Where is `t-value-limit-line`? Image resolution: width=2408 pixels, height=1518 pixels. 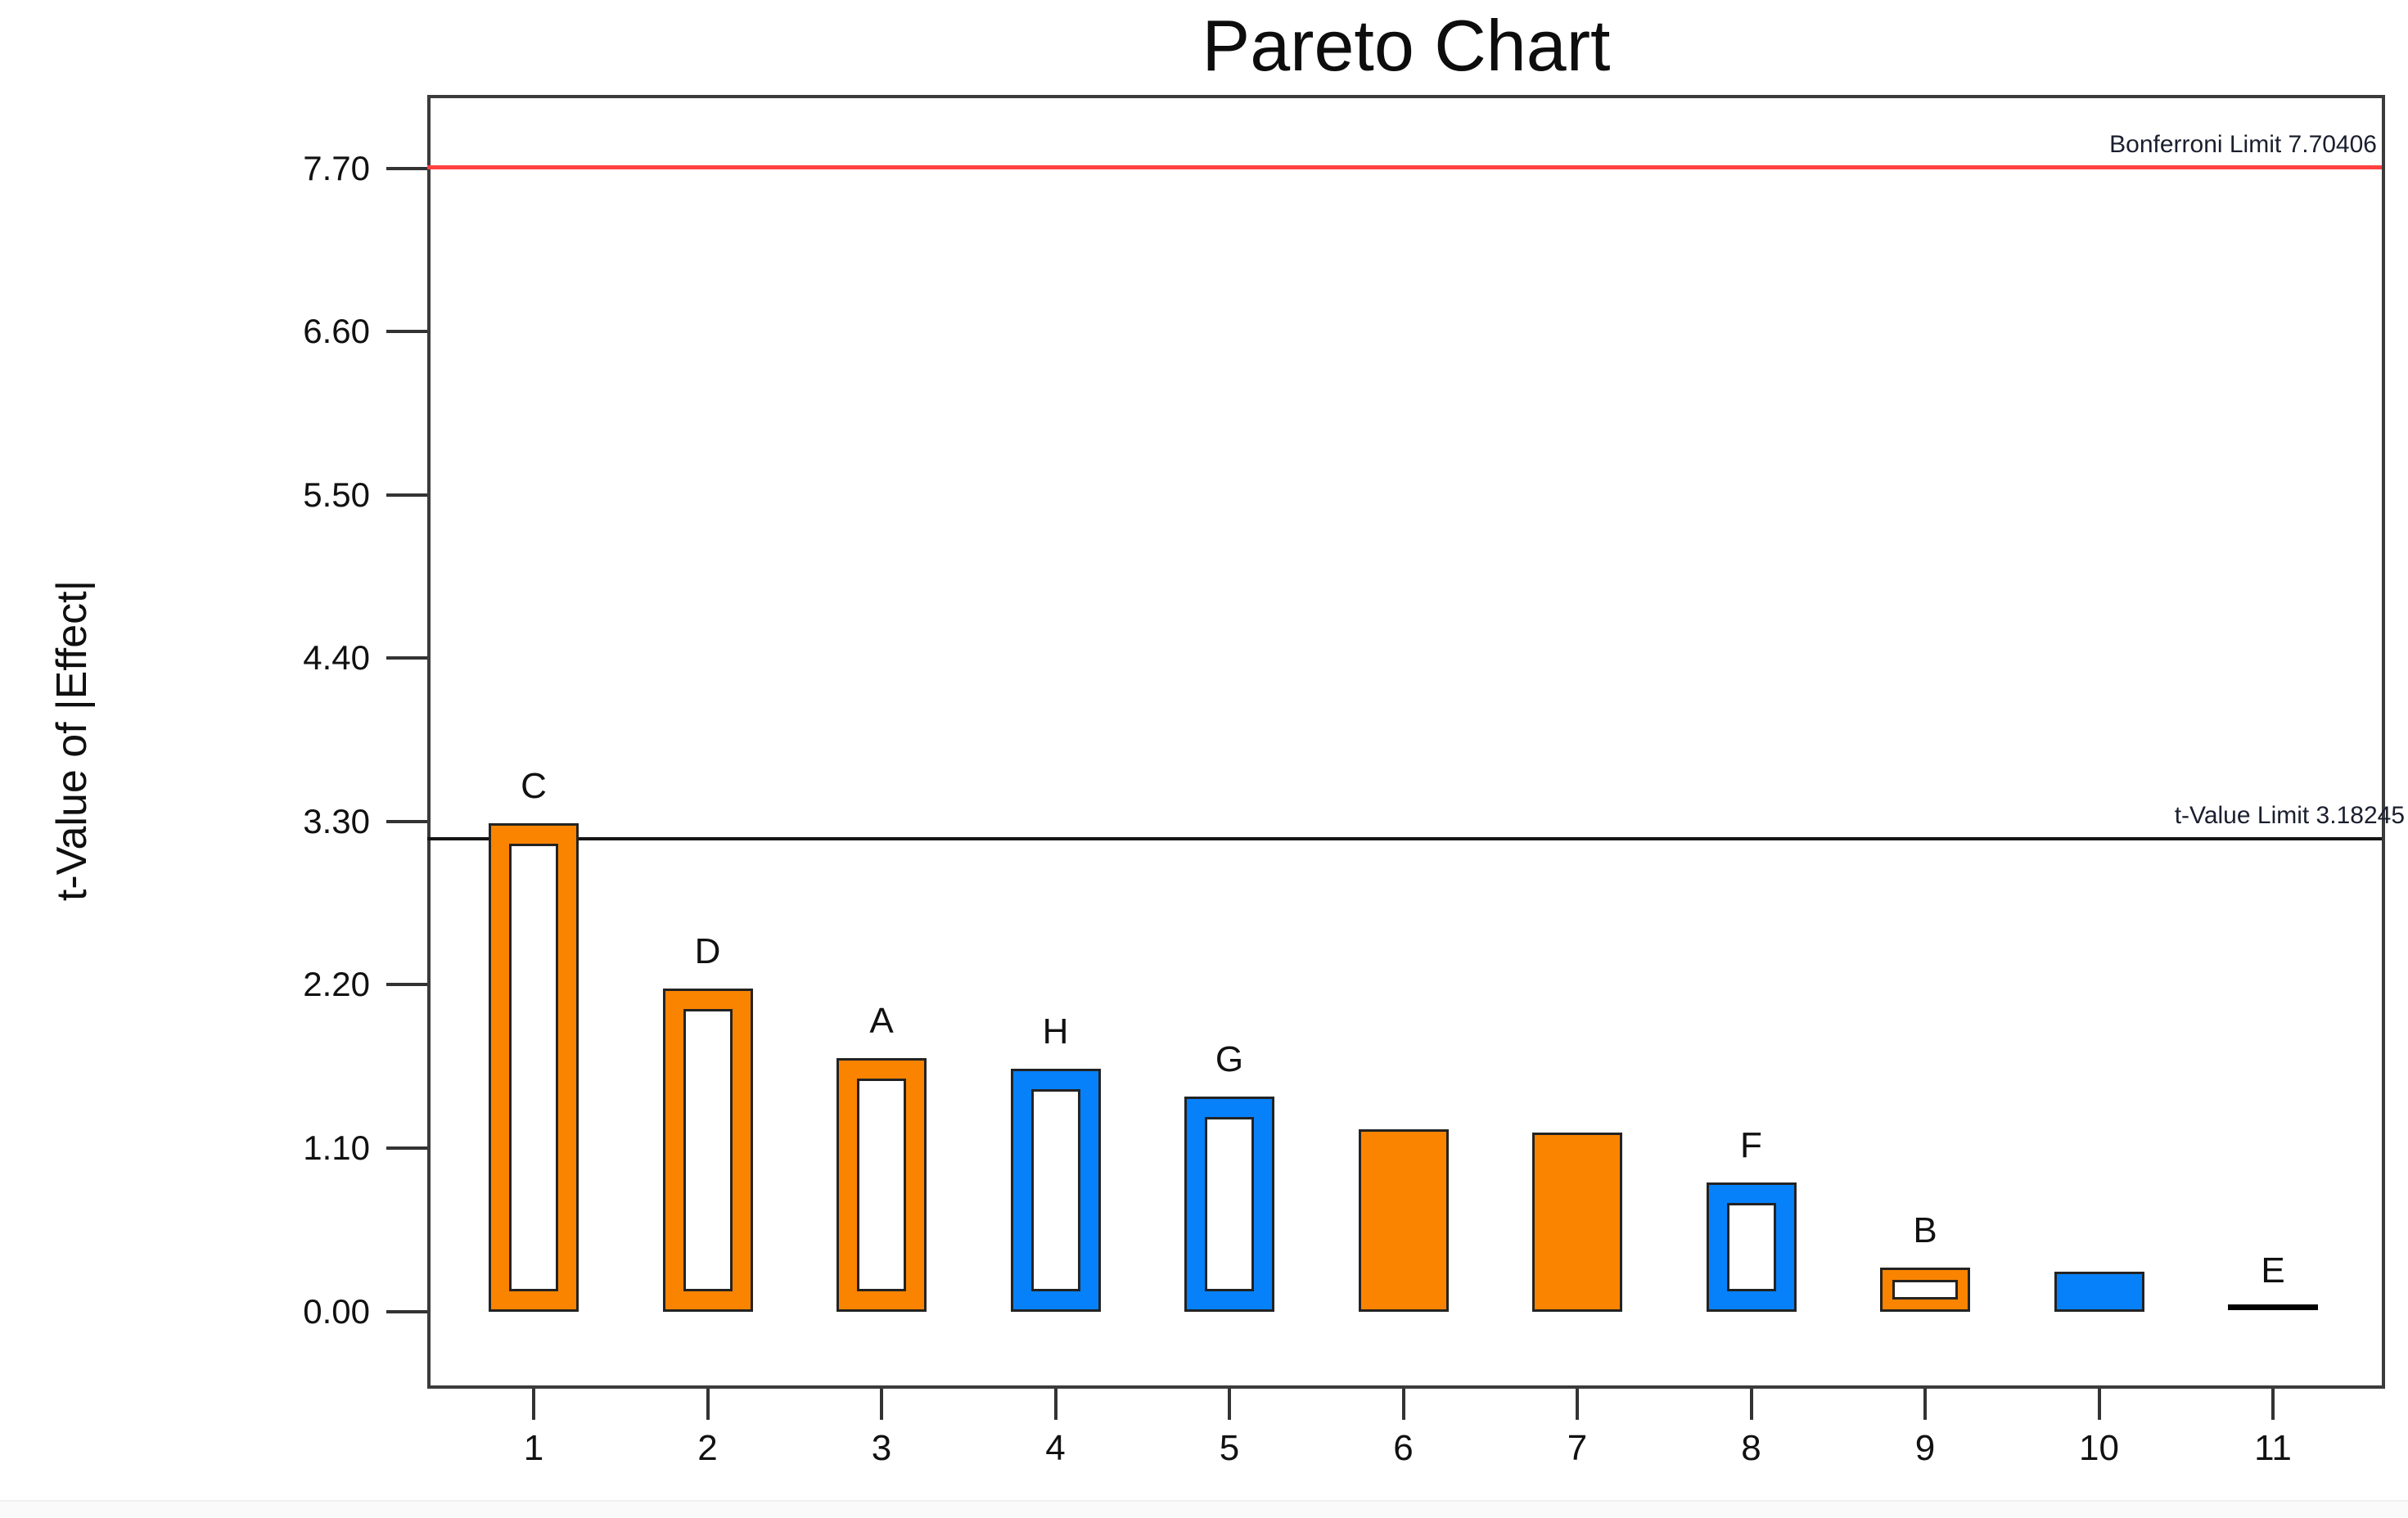
t-value-limit-line is located at coordinates (1404, 839).